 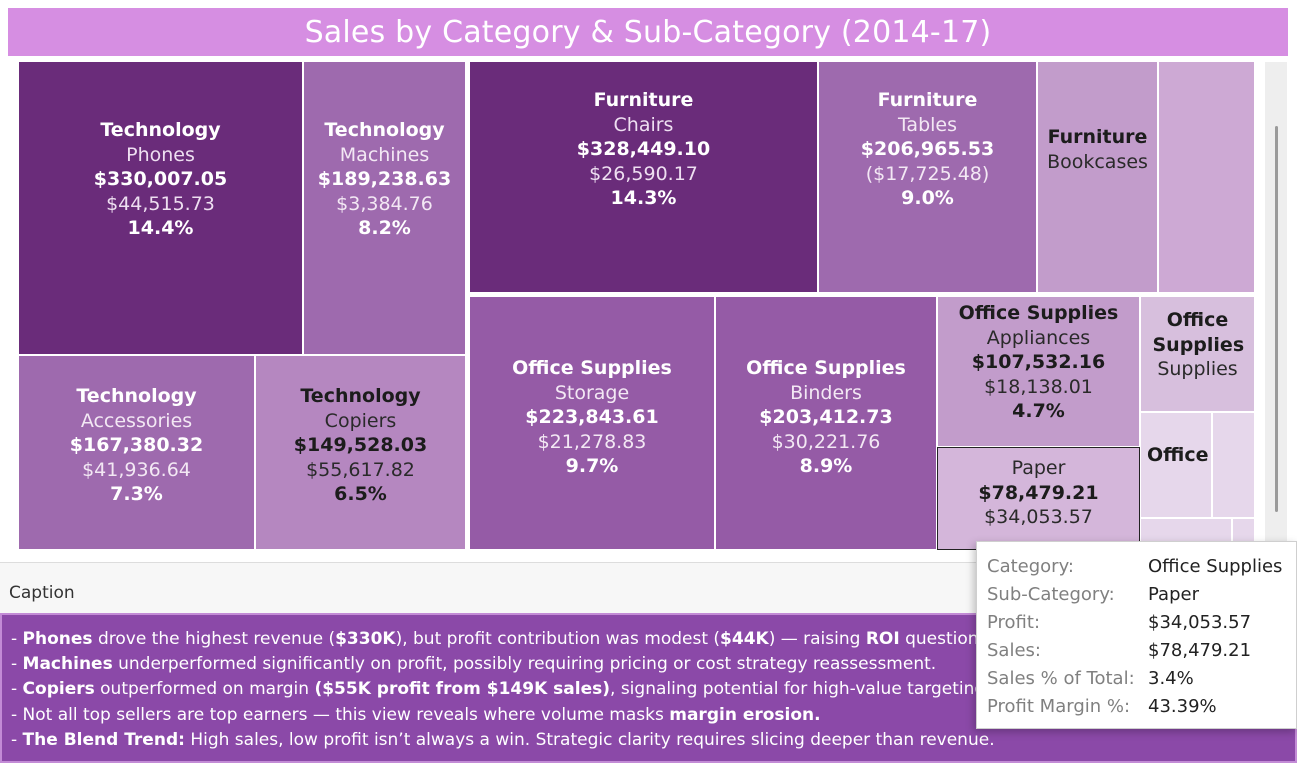 What do you see at coordinates (57, 639) in the screenshot?
I see `caption-emphasis: Phones` at bounding box center [57, 639].